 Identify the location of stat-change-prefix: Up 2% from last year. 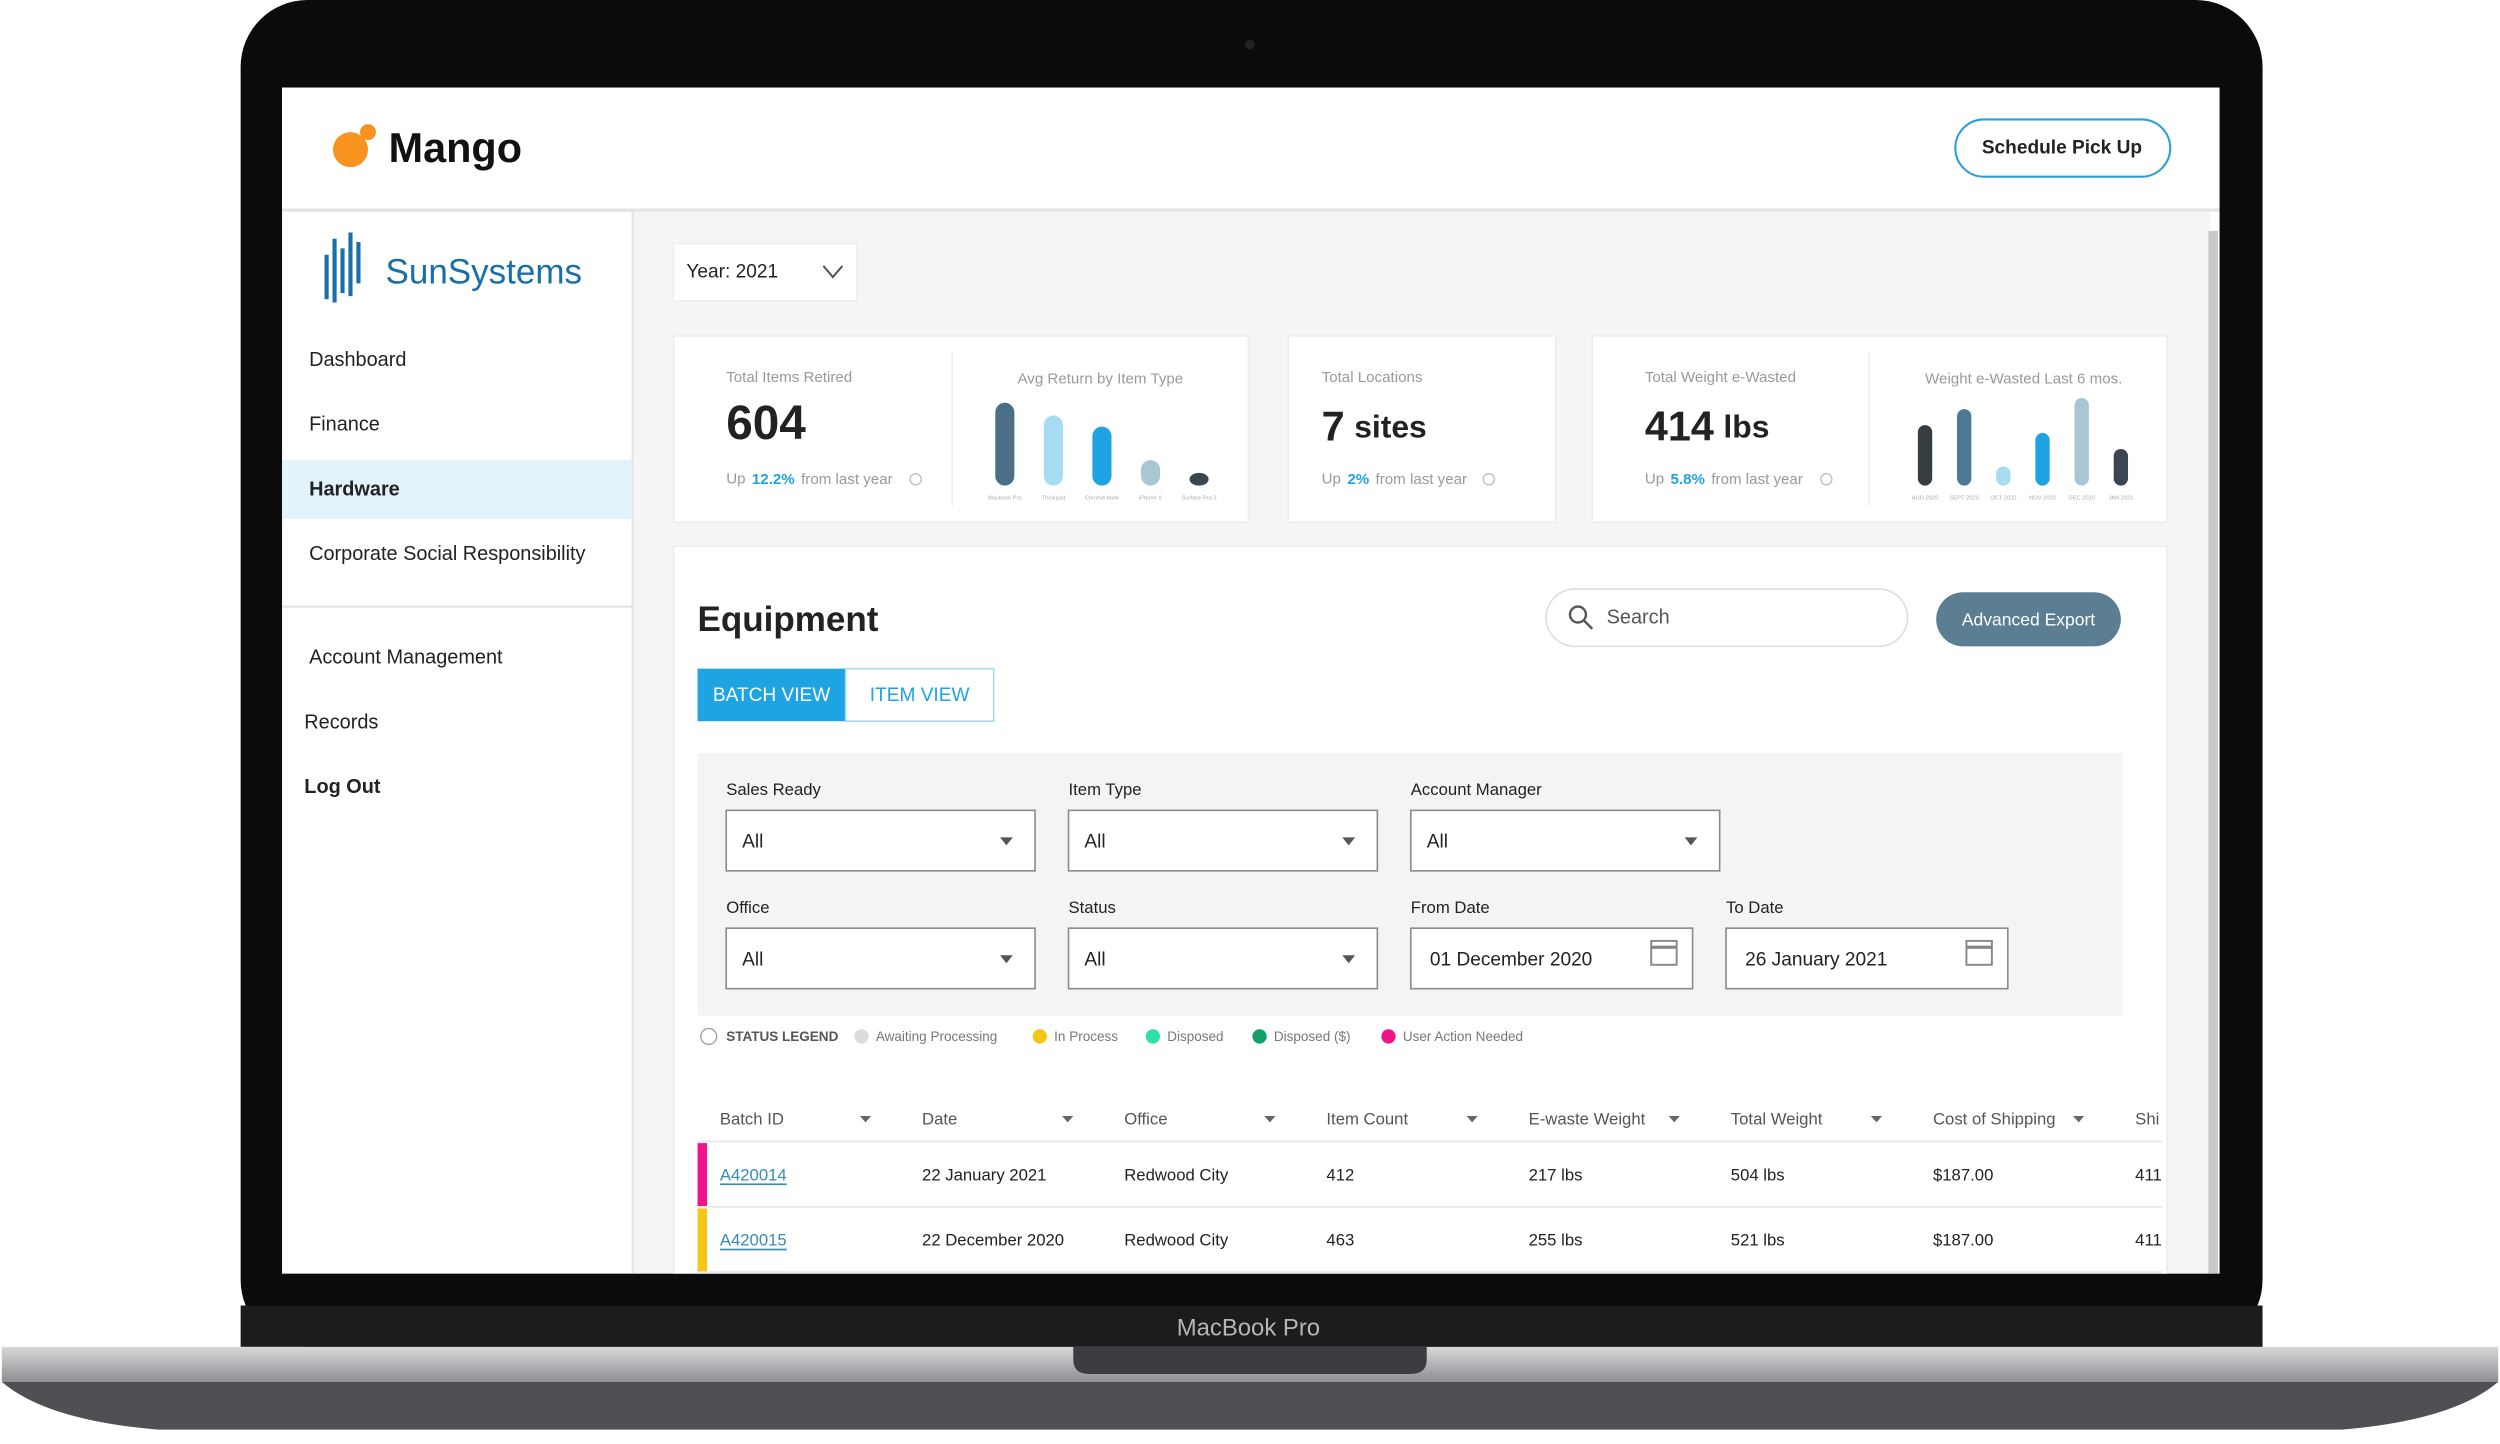
(1394, 479).